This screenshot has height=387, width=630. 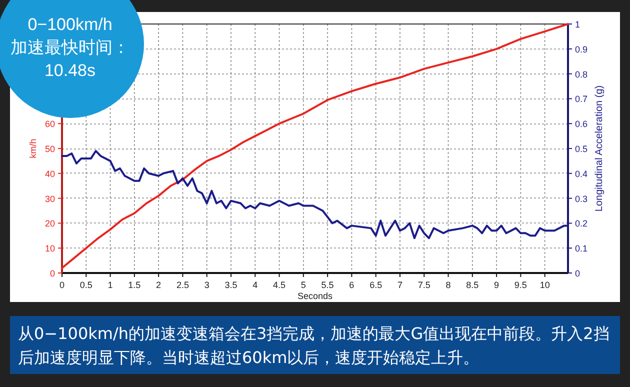 I want to click on x-tick-label: 6, so click(x=351, y=285).